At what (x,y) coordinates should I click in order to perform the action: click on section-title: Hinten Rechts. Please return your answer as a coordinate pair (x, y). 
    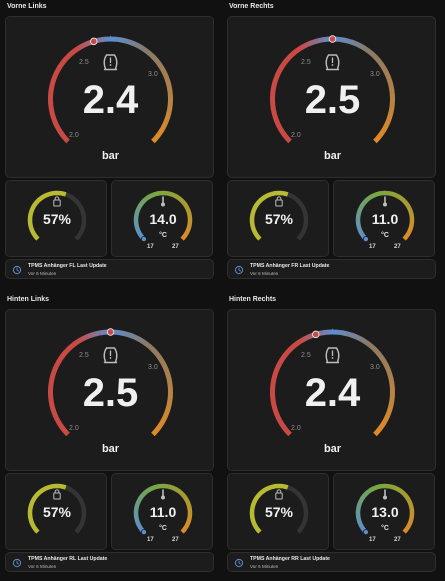
    Looking at the image, I should click on (253, 299).